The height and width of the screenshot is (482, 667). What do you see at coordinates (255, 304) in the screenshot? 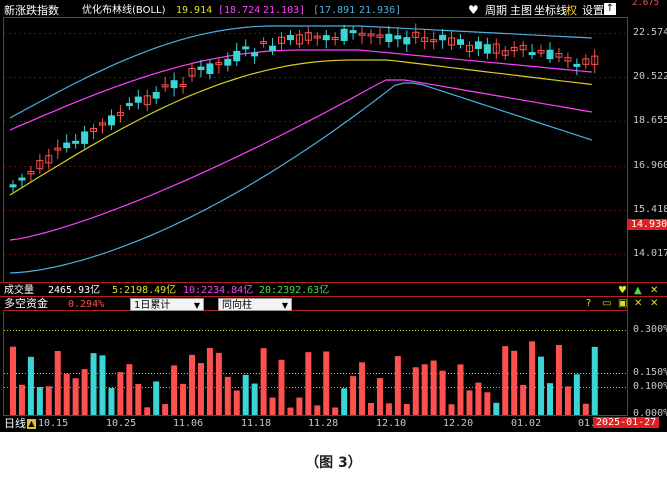
I see `bar-mode-select: 同向柱 ▼` at bounding box center [255, 304].